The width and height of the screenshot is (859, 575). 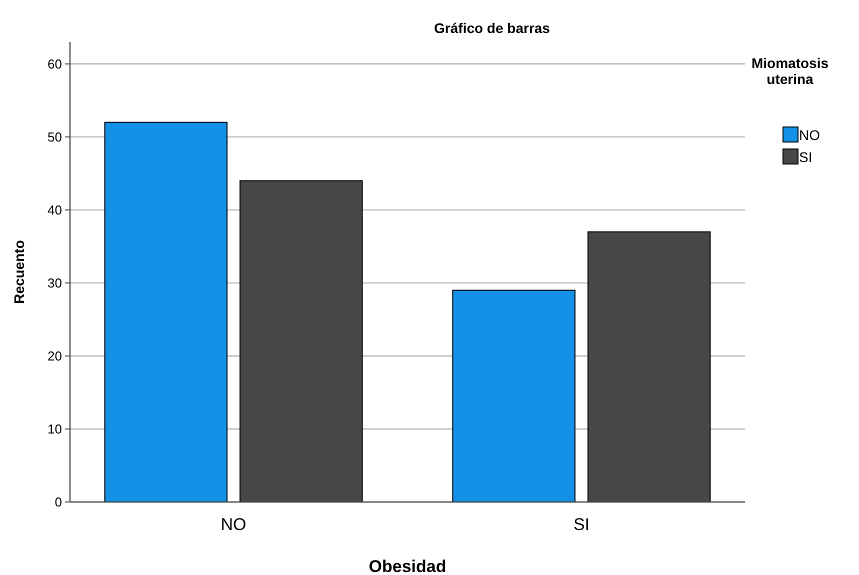 What do you see at coordinates (809, 134) in the screenshot?
I see `legend-label: NO` at bounding box center [809, 134].